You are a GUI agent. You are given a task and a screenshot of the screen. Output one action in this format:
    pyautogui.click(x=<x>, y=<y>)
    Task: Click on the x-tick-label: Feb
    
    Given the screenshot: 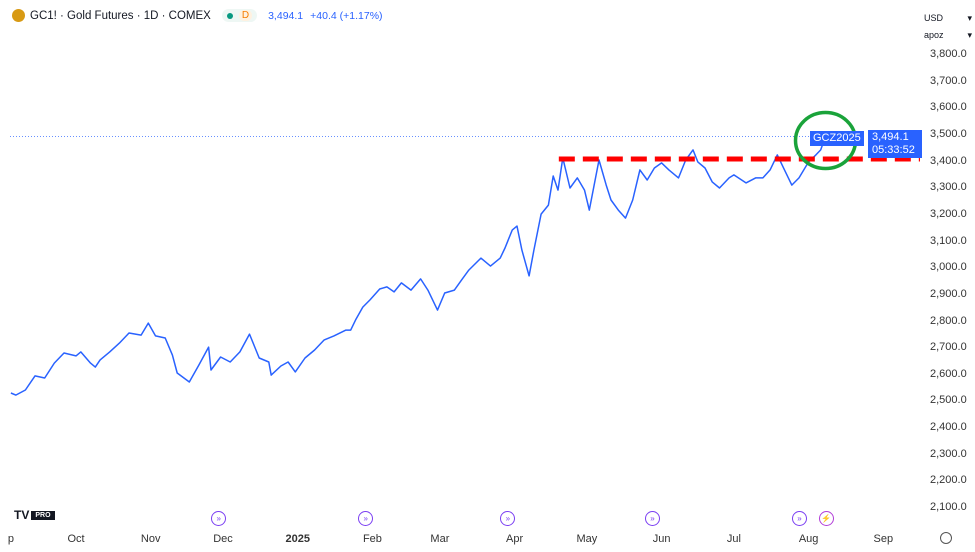 What is the action you would take?
    pyautogui.click(x=372, y=539)
    